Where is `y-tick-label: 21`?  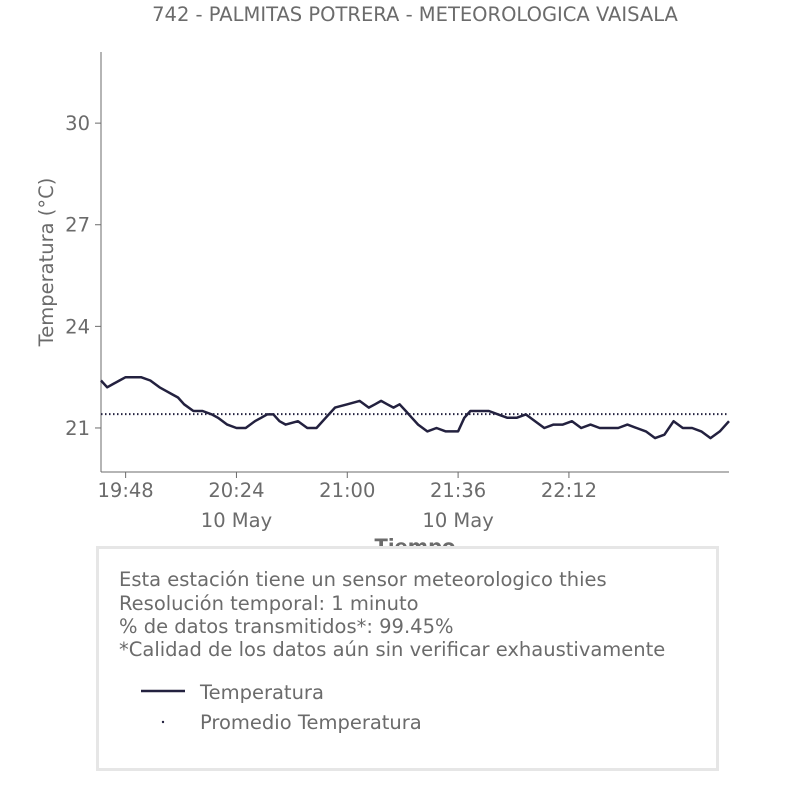 y-tick-label: 21 is located at coordinates (77, 428).